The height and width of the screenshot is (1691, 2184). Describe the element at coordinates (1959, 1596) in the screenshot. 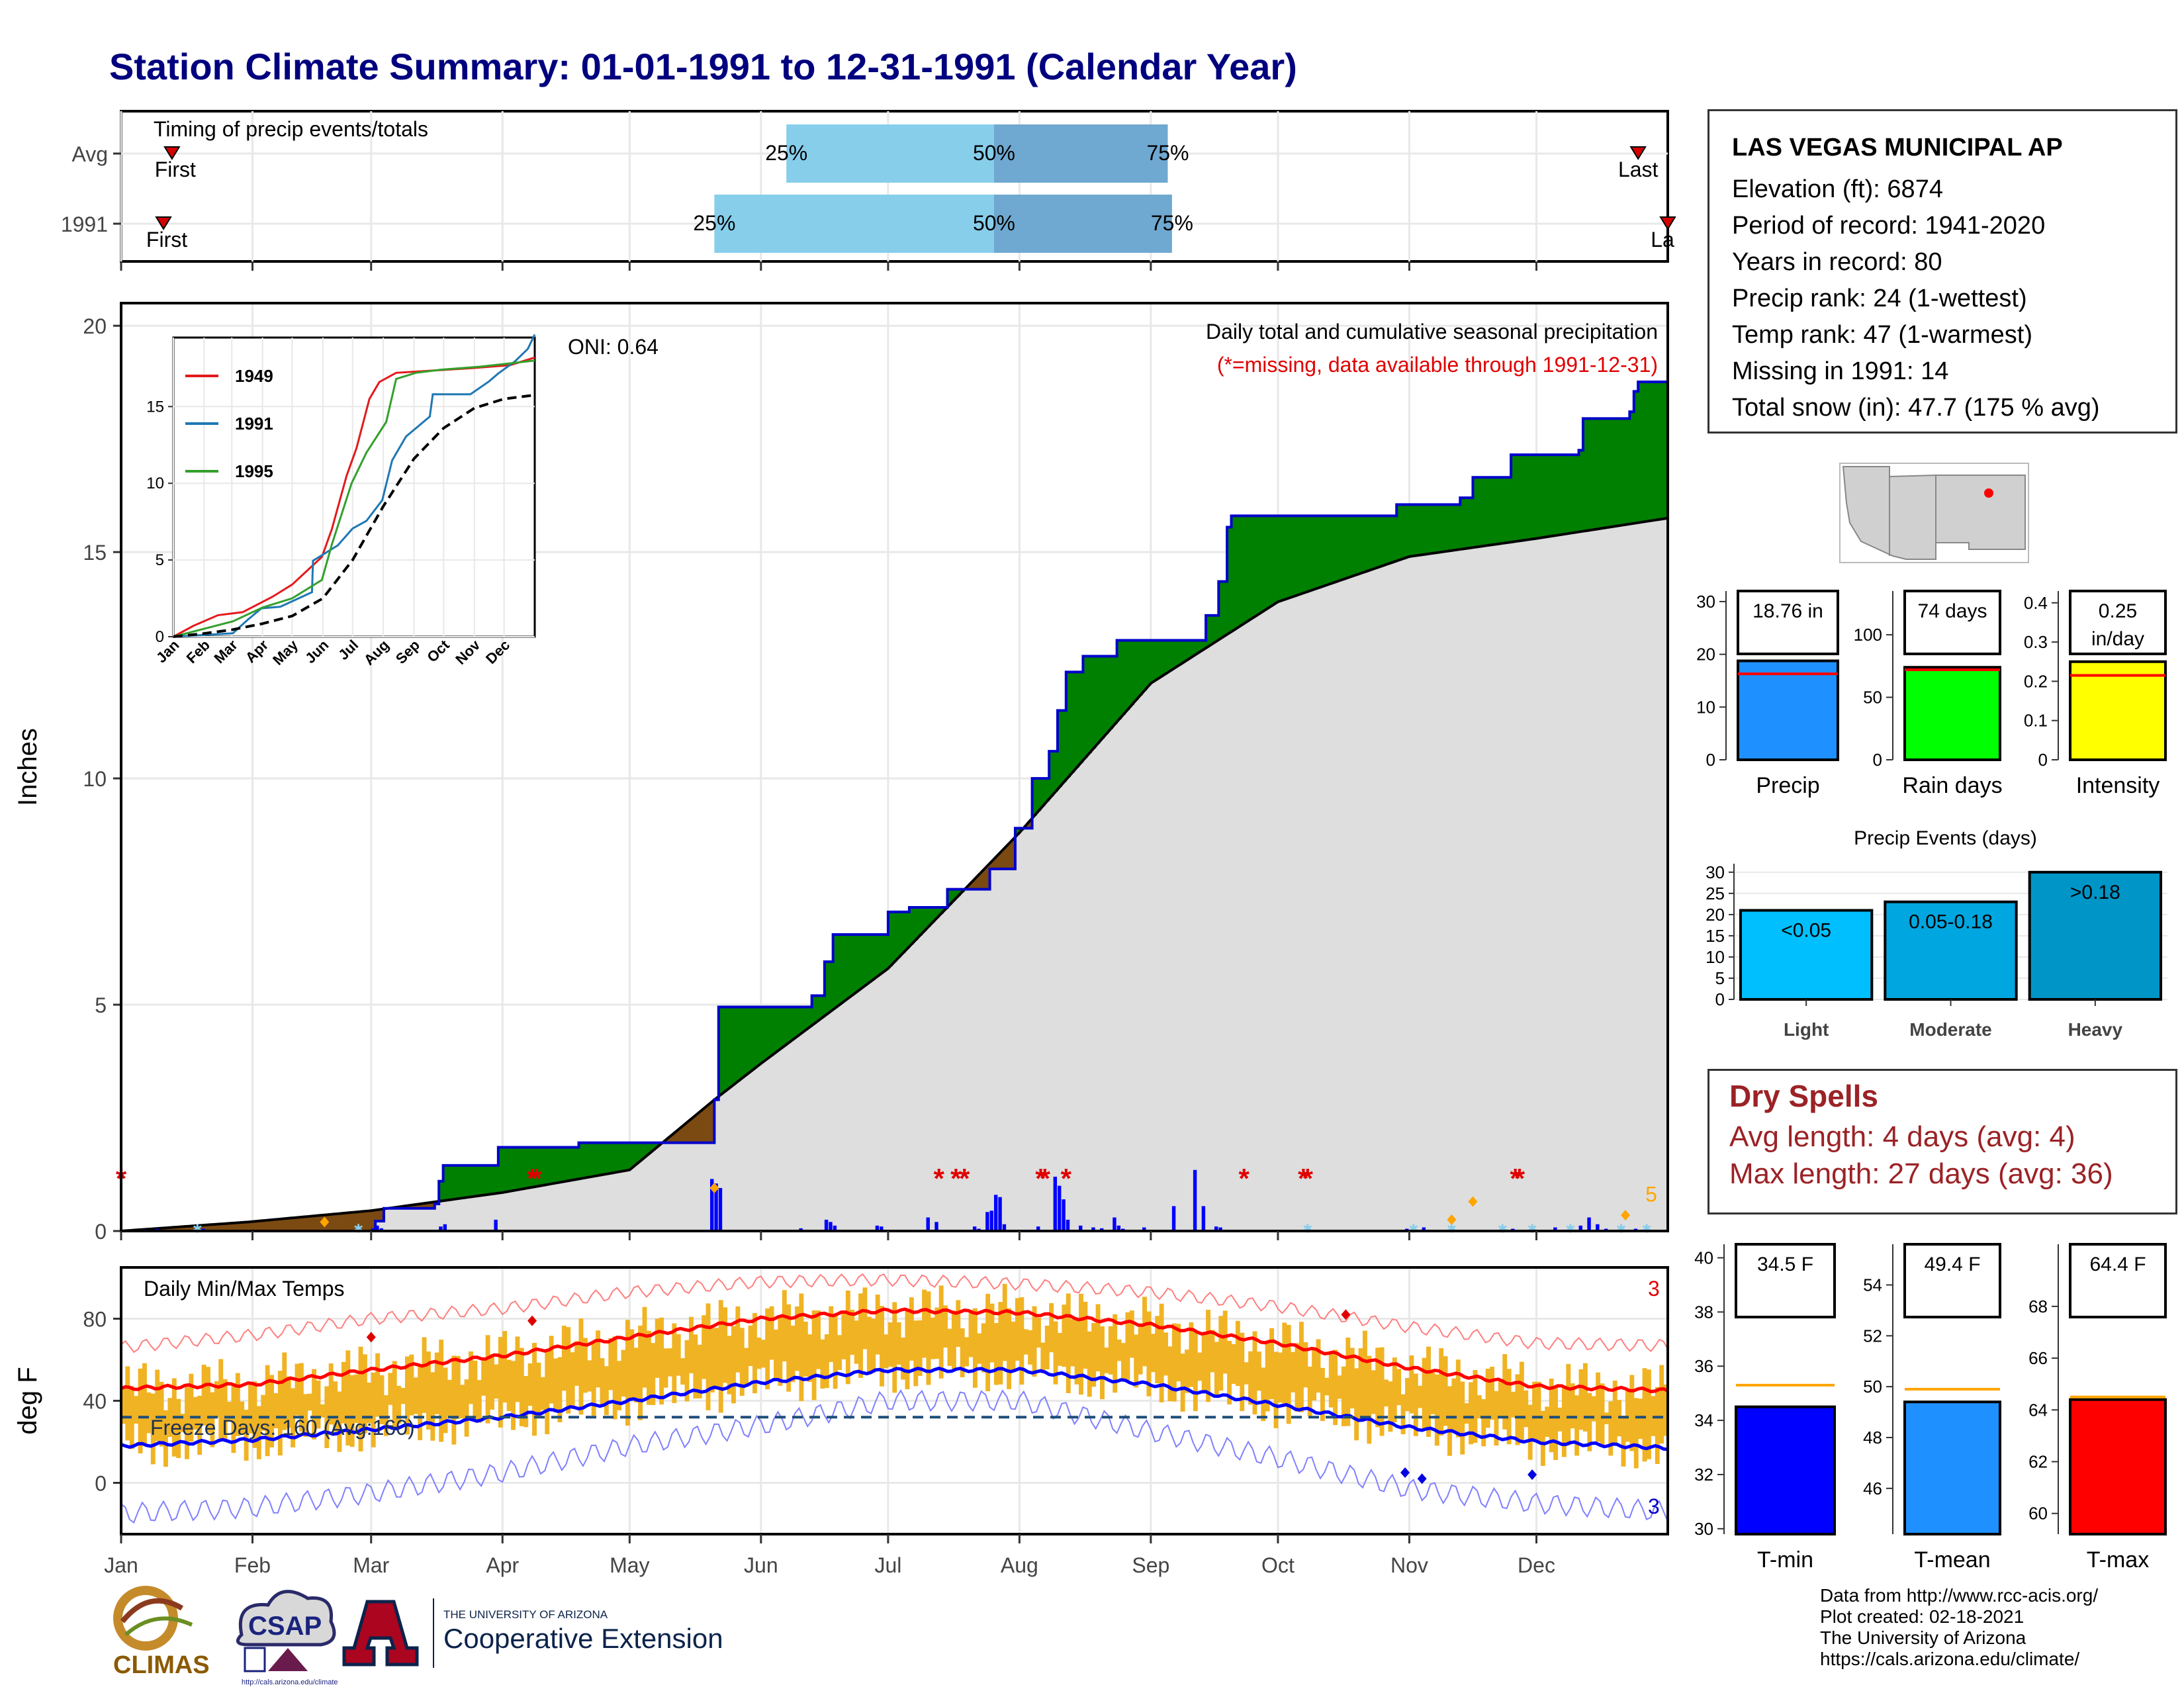

I see `credit-data-source: Data from http://www.rcc-acis.org/` at that location.